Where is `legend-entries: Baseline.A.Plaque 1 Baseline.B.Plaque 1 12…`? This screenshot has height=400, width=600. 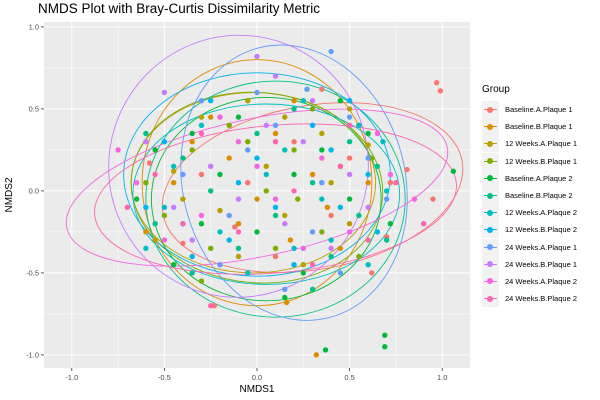 legend-entries: Baseline.A.Plaque 1 Baseline.B.Plaque 1 12… is located at coordinates (540, 204).